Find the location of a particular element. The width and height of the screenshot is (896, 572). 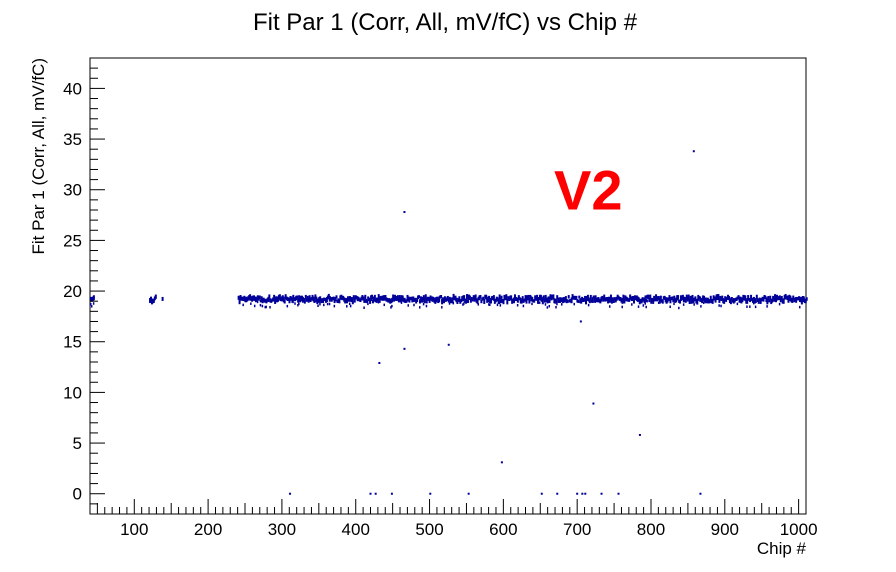

x-tick-label: 900 is located at coordinates (725, 529).